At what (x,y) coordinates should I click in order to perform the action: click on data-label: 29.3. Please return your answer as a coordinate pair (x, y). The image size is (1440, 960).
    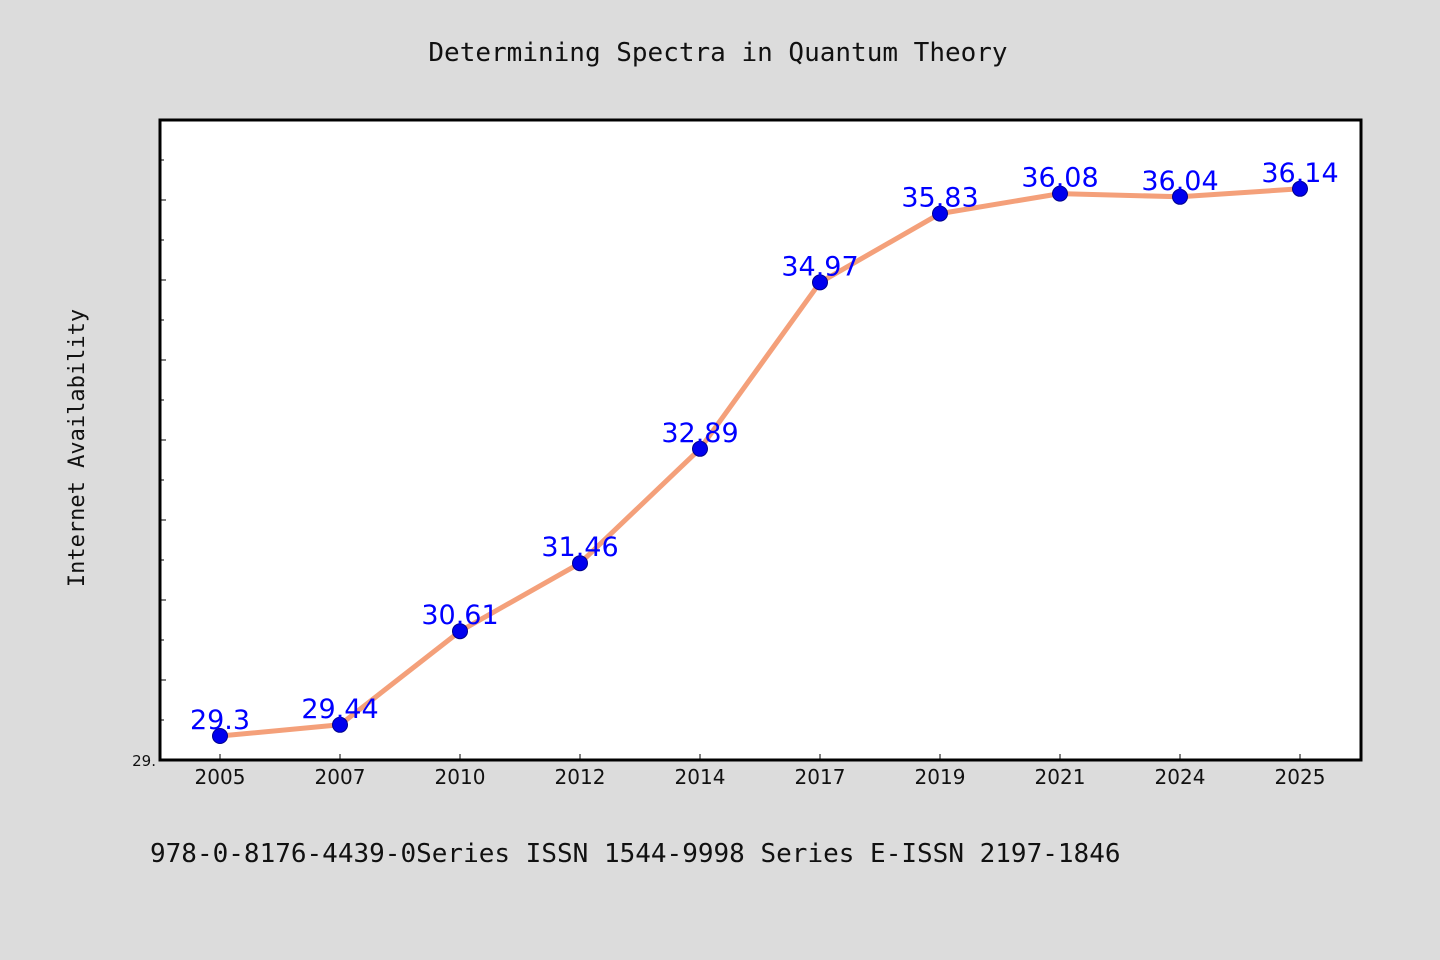
    Looking at the image, I should click on (220, 720).